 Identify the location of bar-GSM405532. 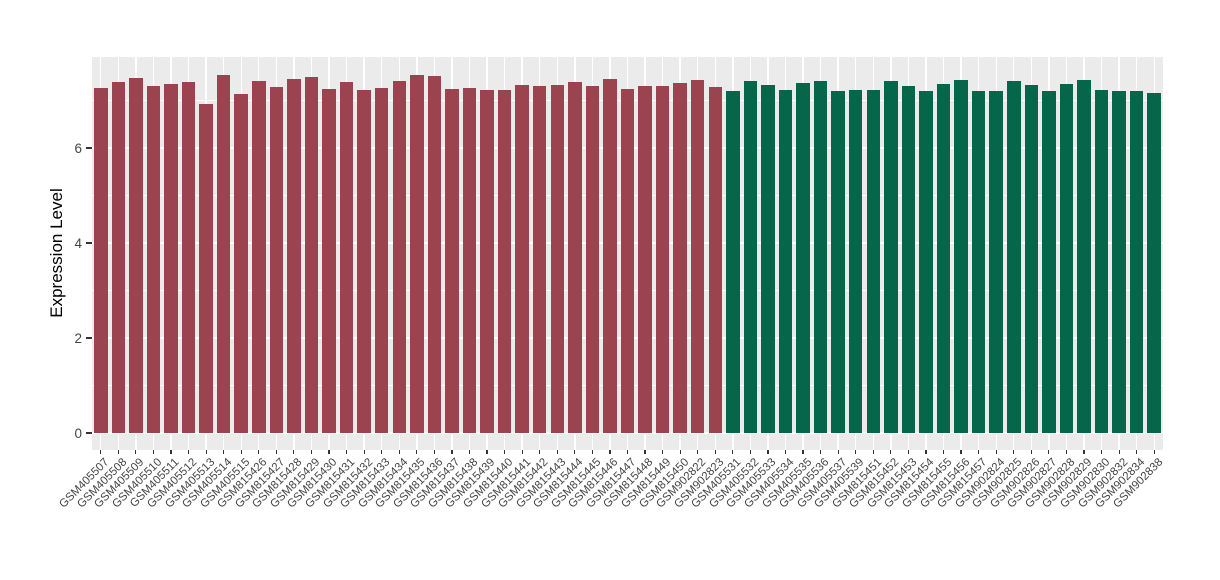
(750, 257).